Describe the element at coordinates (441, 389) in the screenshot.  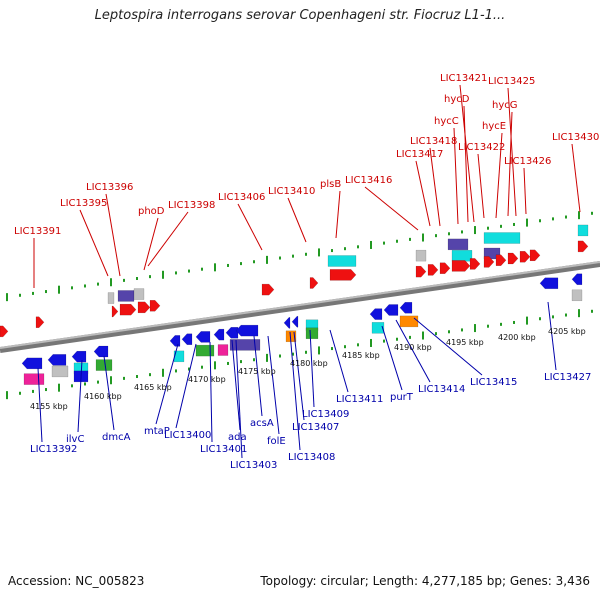
I see `reverse-gene-label: LIC13414` at that location.